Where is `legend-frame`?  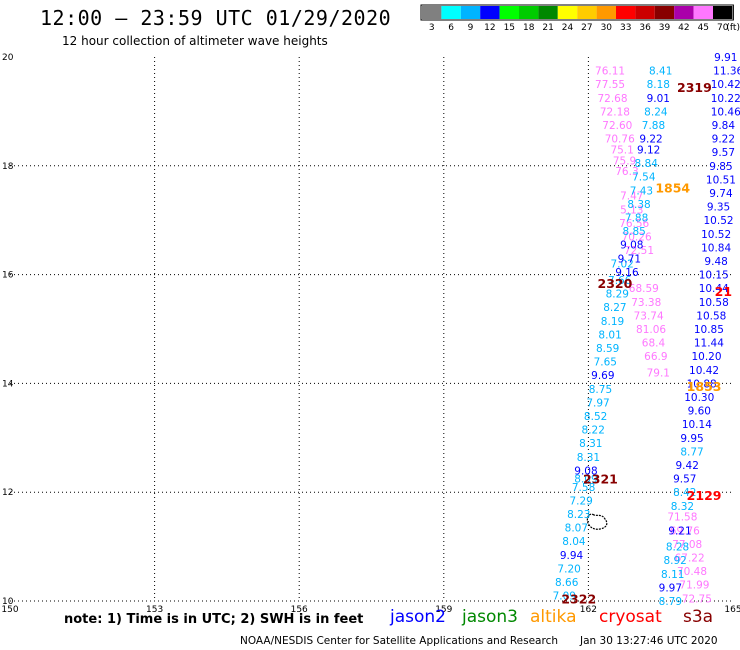
legend-frame is located at coordinates (577, 12).